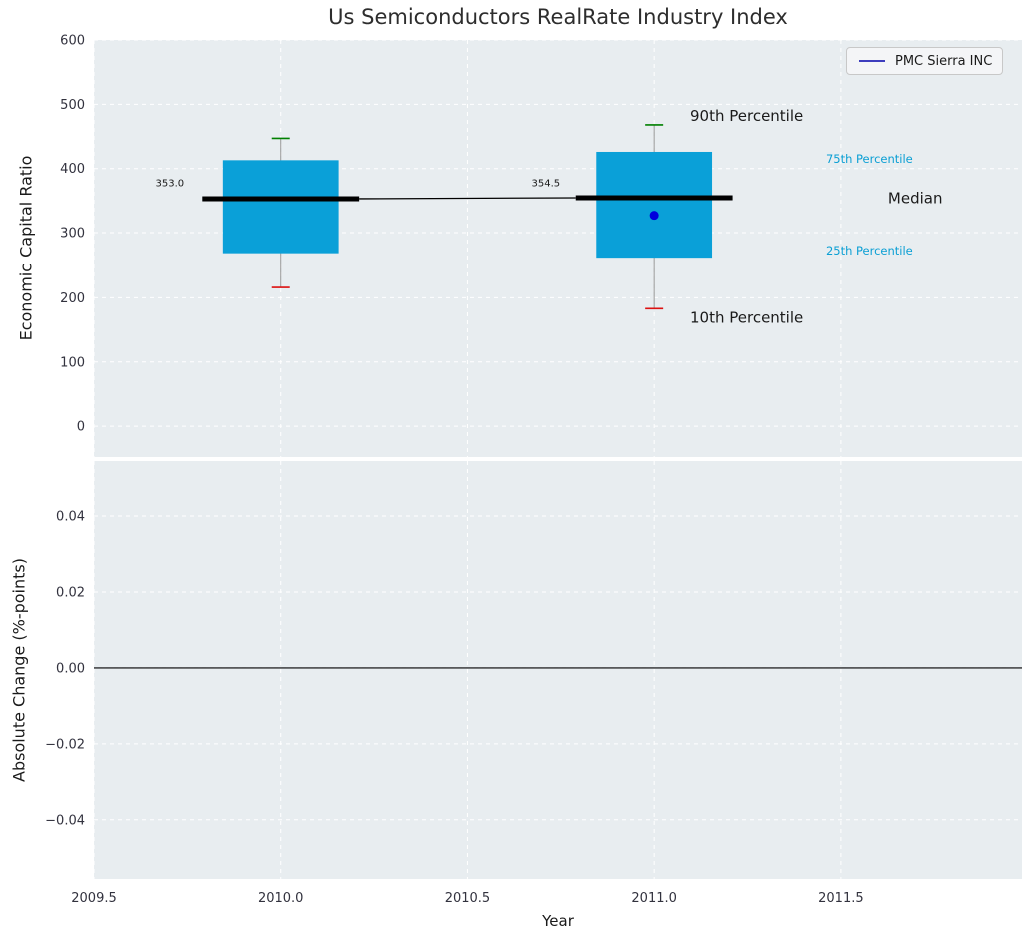 This screenshot has height=942, width=1034. I want to click on legend-label: PMC Sierra INC, so click(944, 61).